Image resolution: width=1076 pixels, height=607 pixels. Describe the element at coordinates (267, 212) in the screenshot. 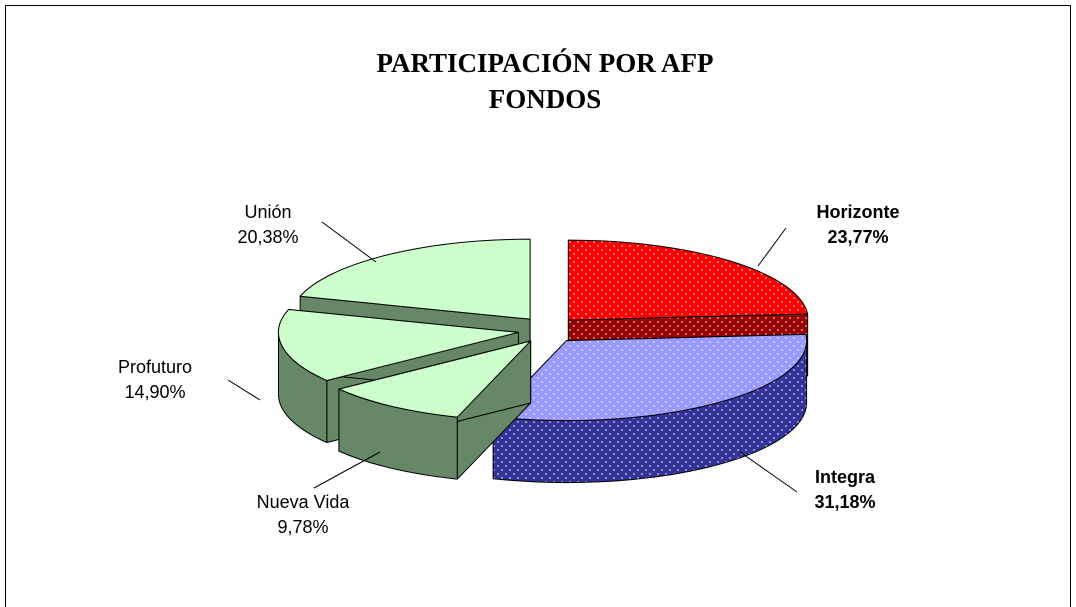

I see `slice-label: Unión` at that location.